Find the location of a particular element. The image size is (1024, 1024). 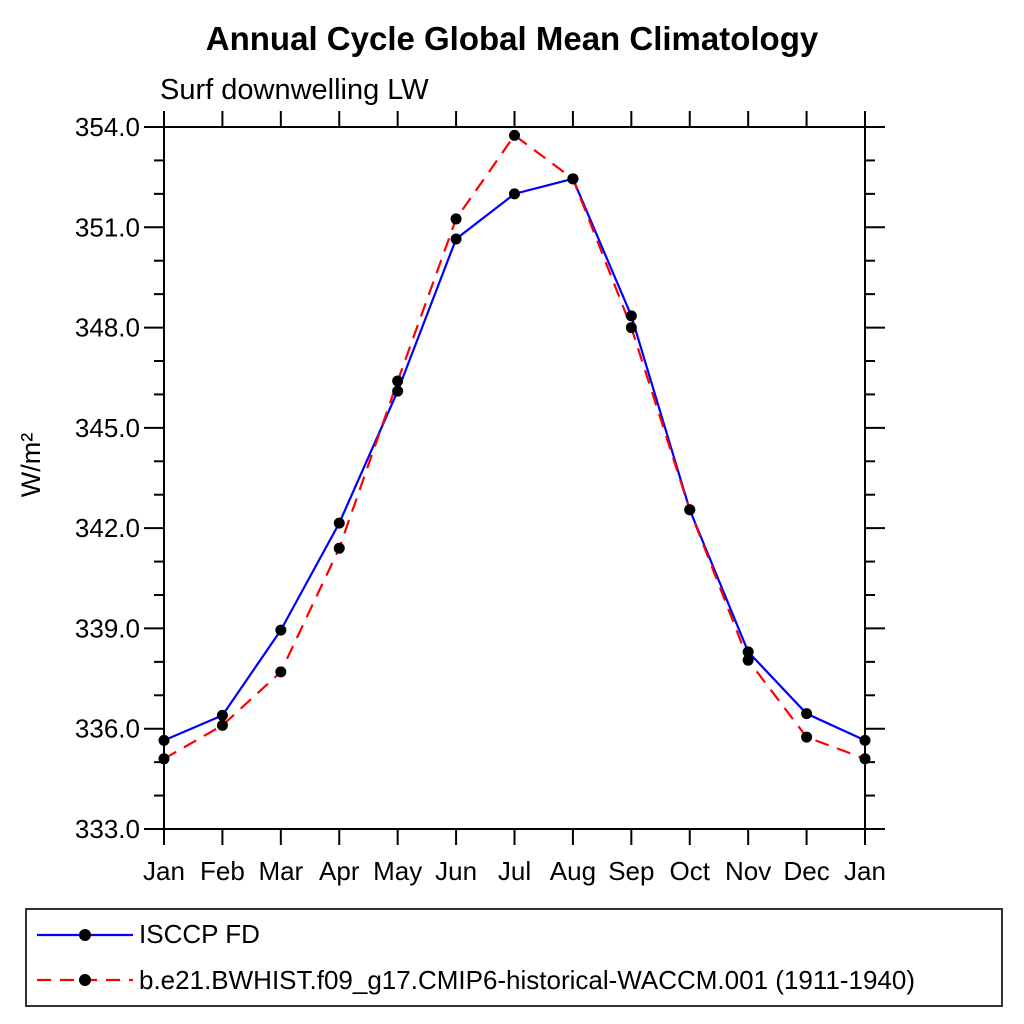

y-tick-label: 351.0 is located at coordinates (107, 227).